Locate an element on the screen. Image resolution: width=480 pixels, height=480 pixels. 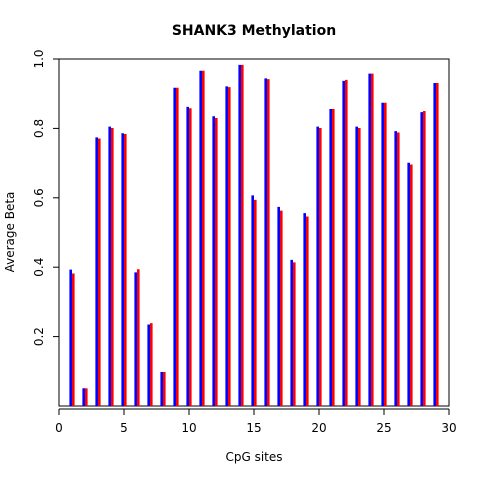
y-axis: 0.2 0.4 0.6 0.8 1.0 is located at coordinates (46, 197).